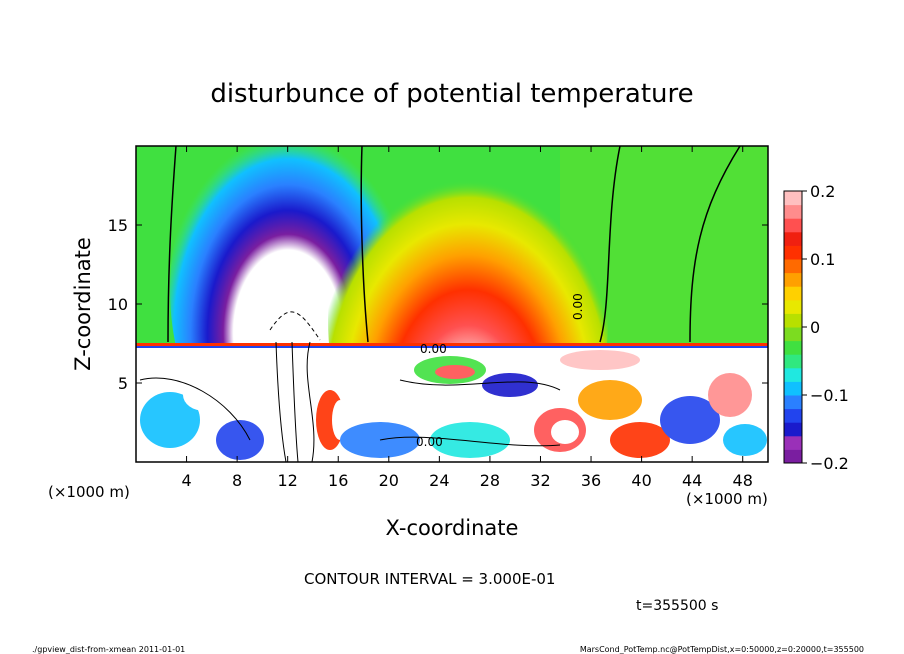  Describe the element at coordinates (108, 649) in the screenshot. I see `footer-left: ./gpview_dist-from-xmean 2011-01-01` at that location.